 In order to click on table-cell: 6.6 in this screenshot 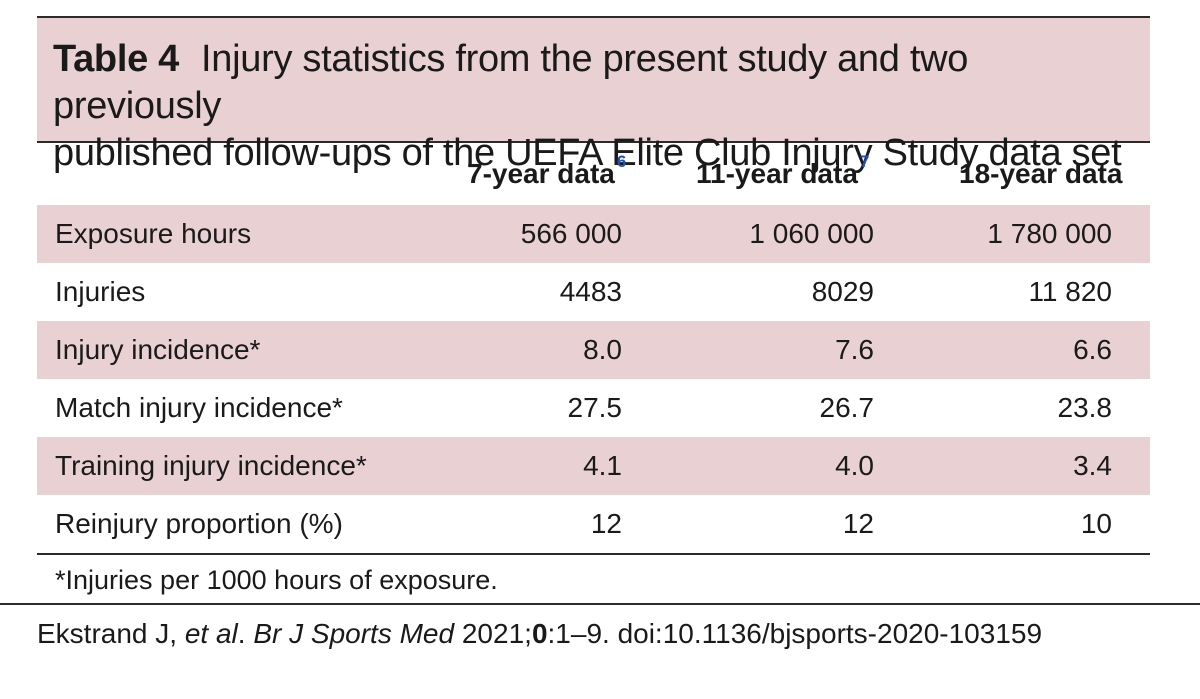, I will do `click(1048, 349)`.